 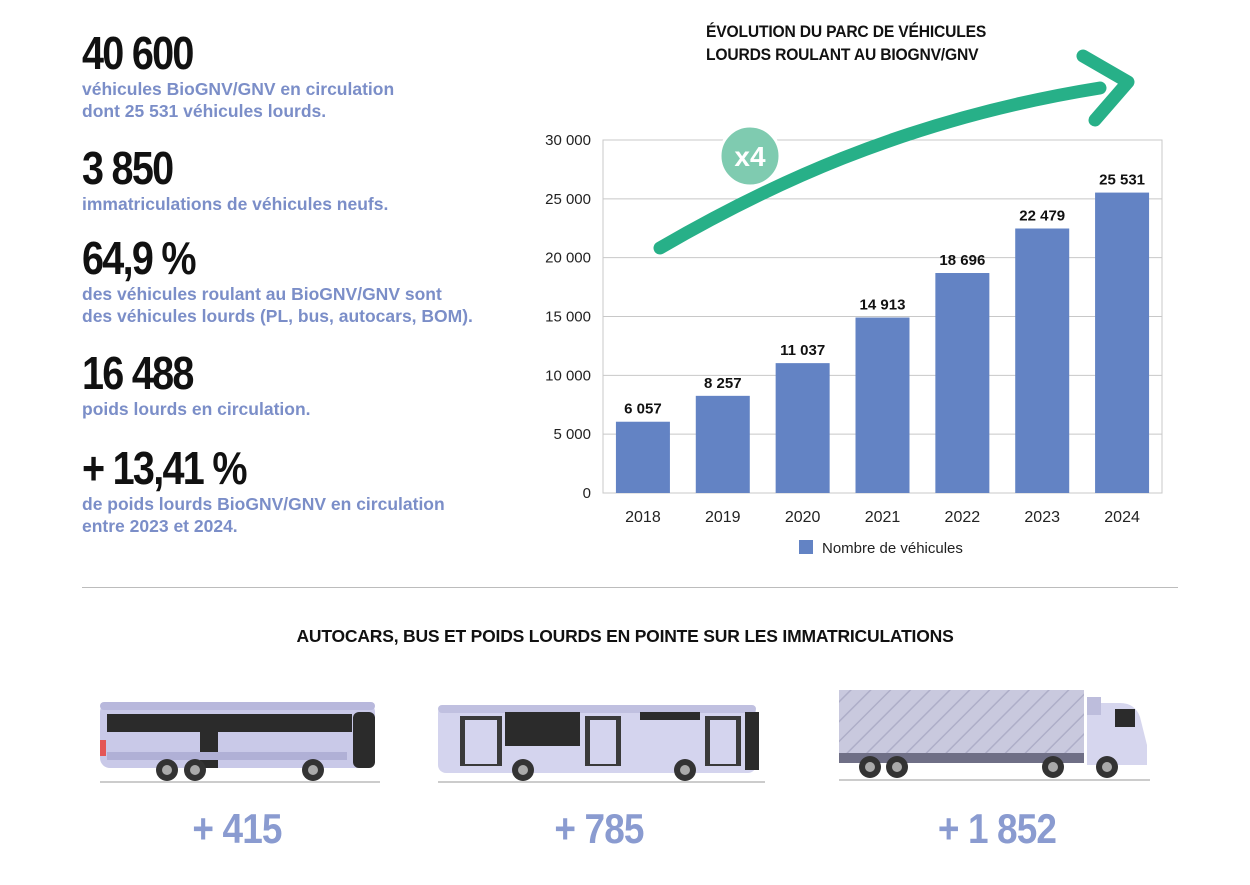 What do you see at coordinates (568, 258) in the screenshot?
I see `y-tick-label: 20 000` at bounding box center [568, 258].